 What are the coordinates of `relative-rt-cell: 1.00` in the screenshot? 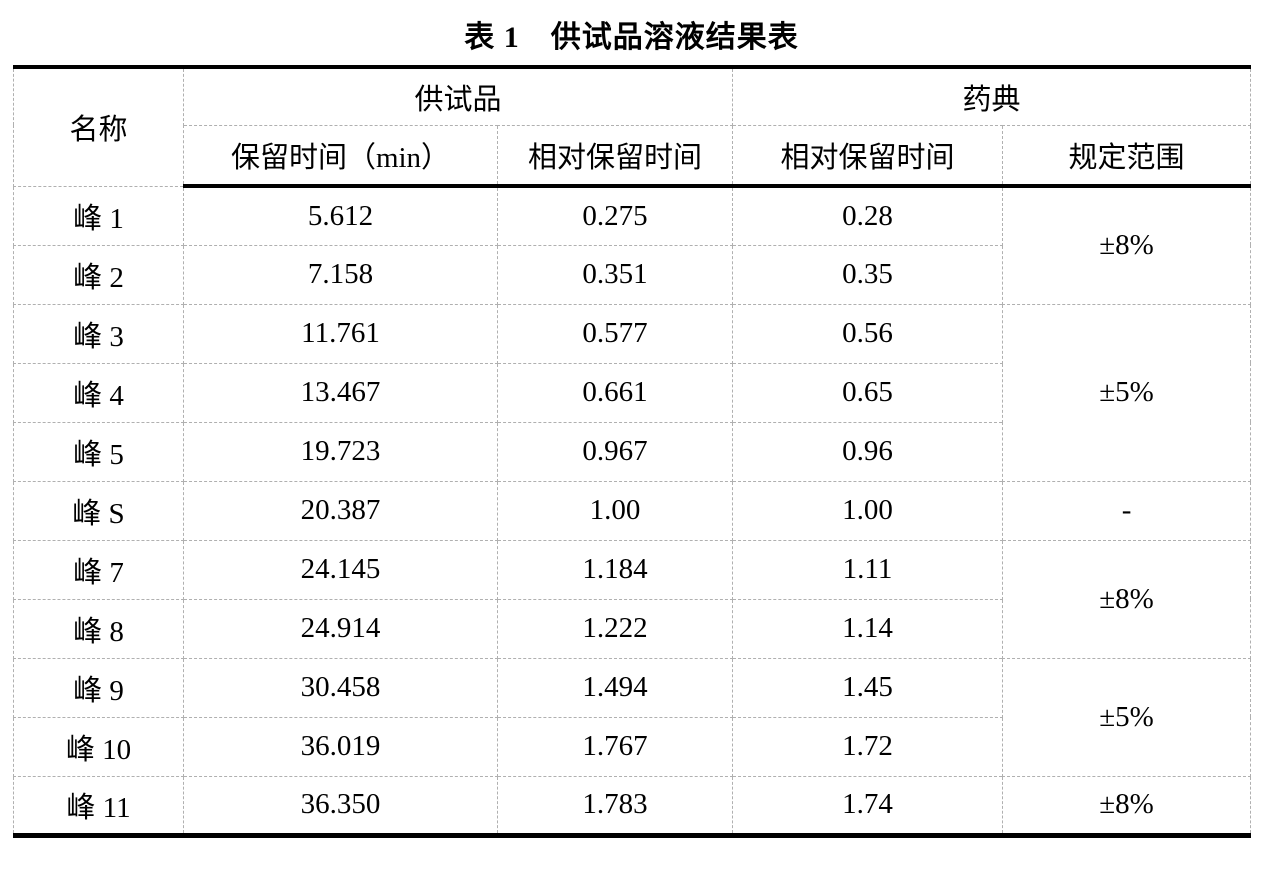 It's located at (615, 510).